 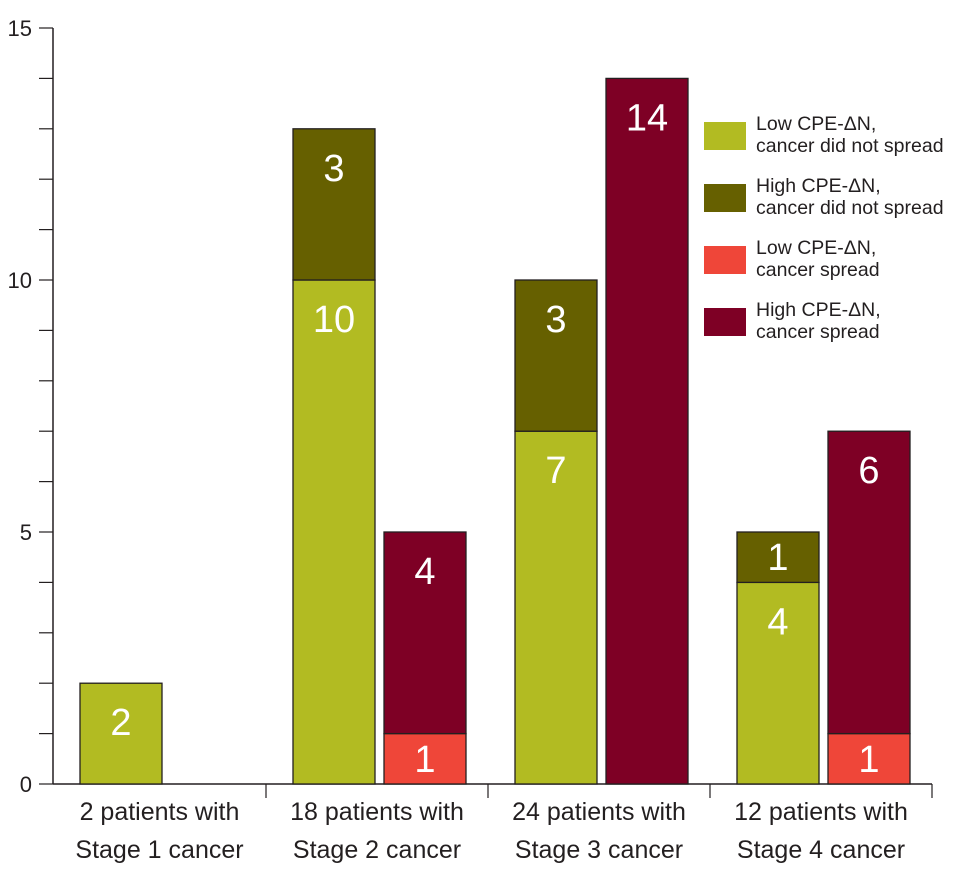 What do you see at coordinates (555, 471) in the screenshot?
I see `bar-value-label: 7` at bounding box center [555, 471].